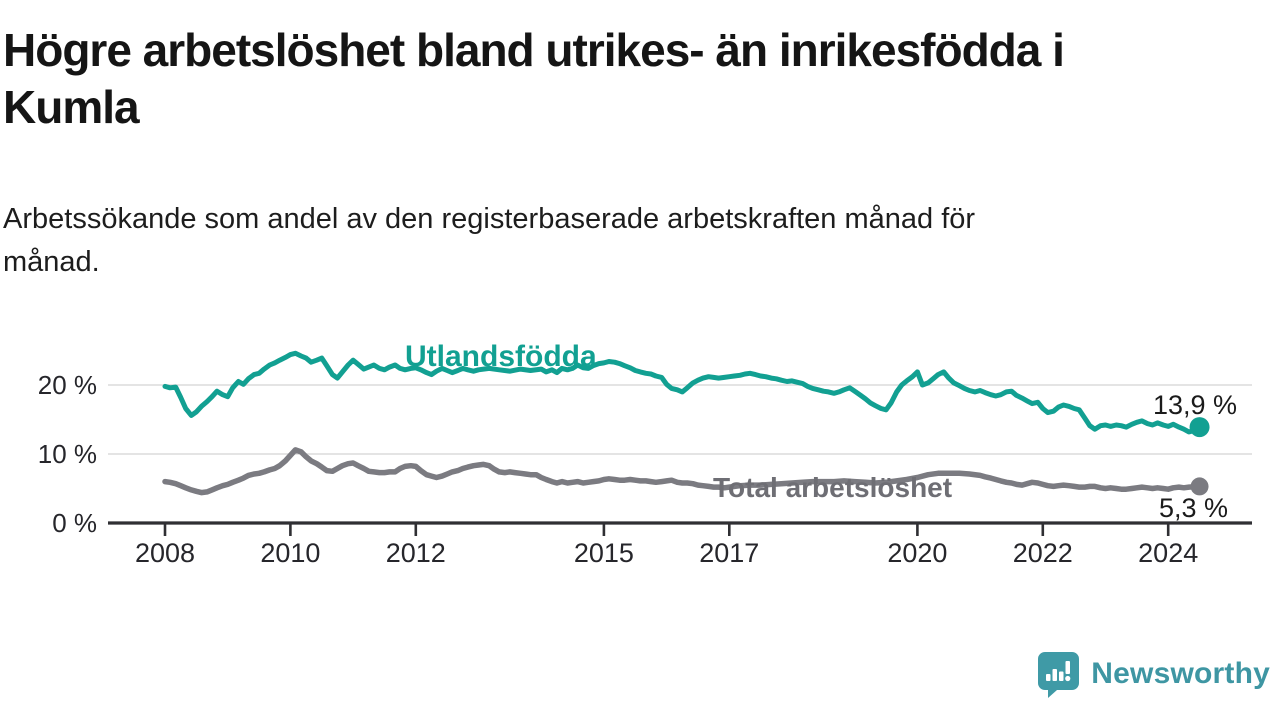 This screenshot has height=720, width=1280. I want to click on subtitle-line-2: månad., so click(51, 262).